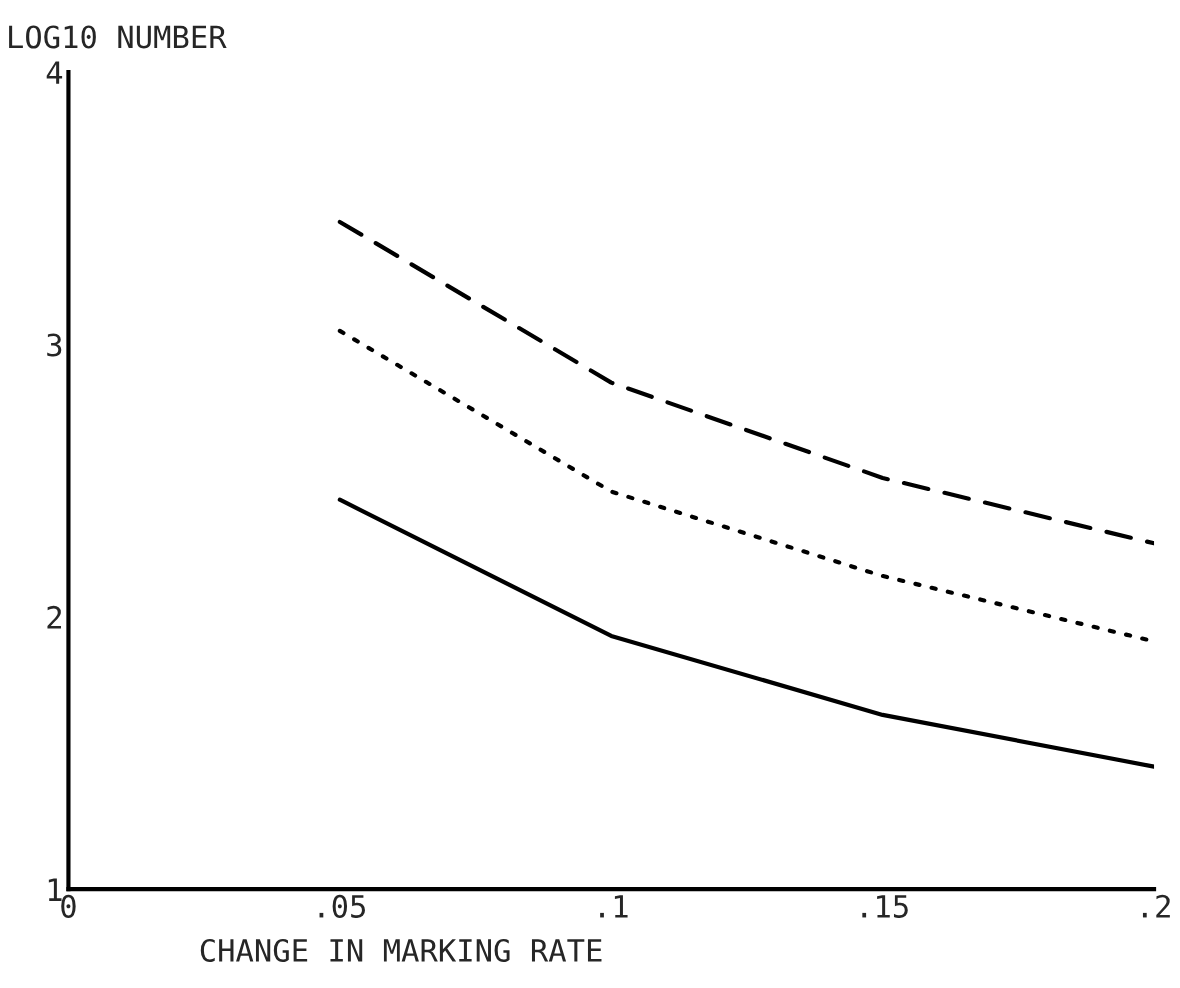  What do you see at coordinates (118, 37) in the screenshot?
I see `y-axis-title: LOG10 NUMBER` at bounding box center [118, 37].